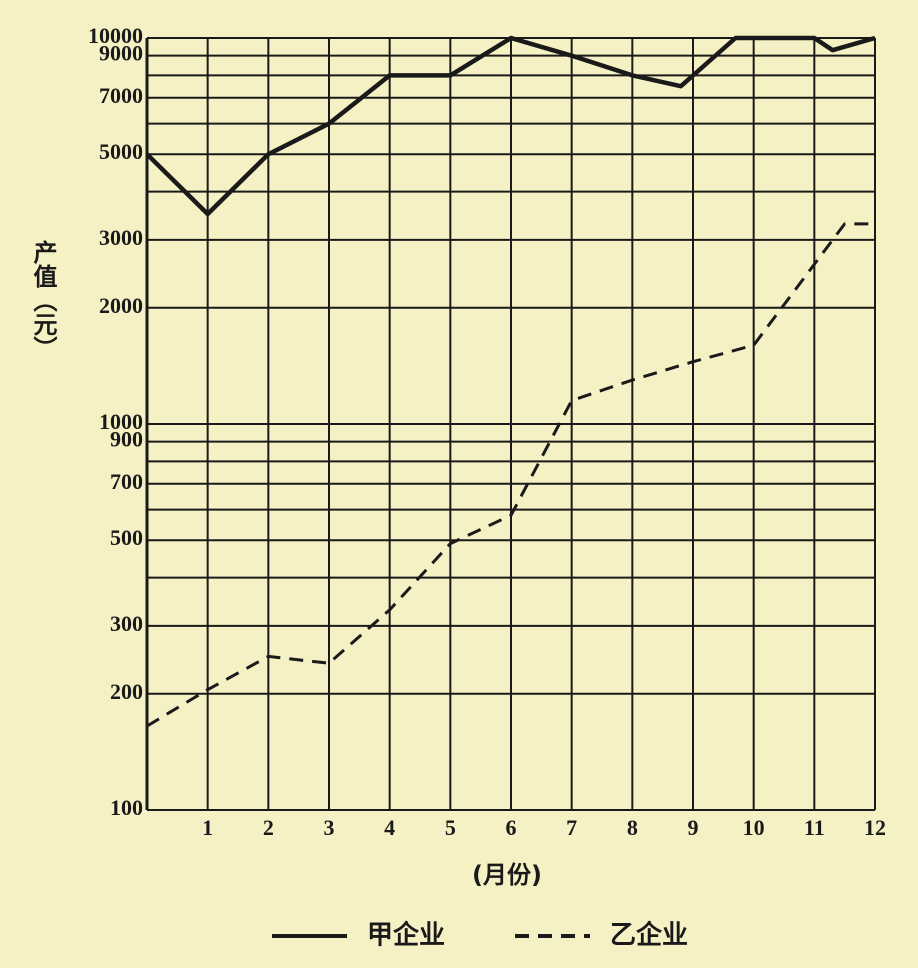  I want to click on y-tick-label: 900, so click(126, 439).